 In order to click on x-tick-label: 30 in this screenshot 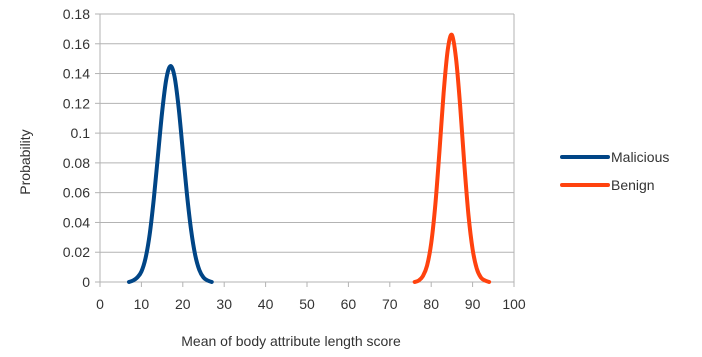, I will do `click(224, 304)`.